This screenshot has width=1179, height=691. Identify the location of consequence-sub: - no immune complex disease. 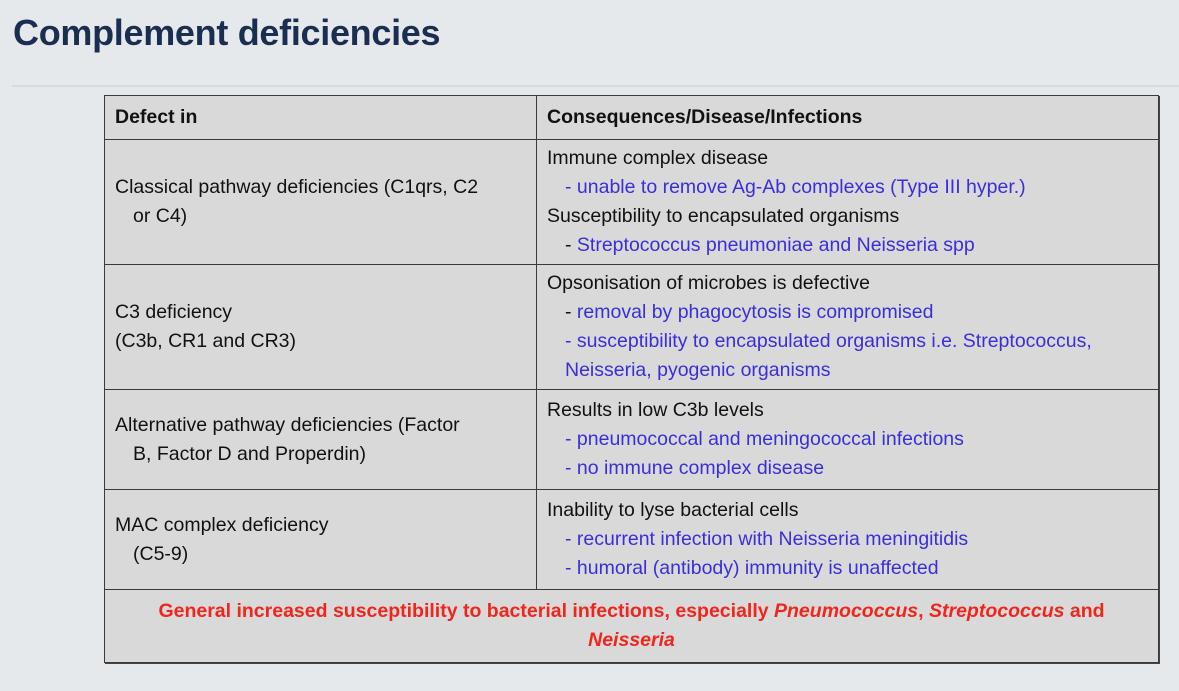
(695, 468).